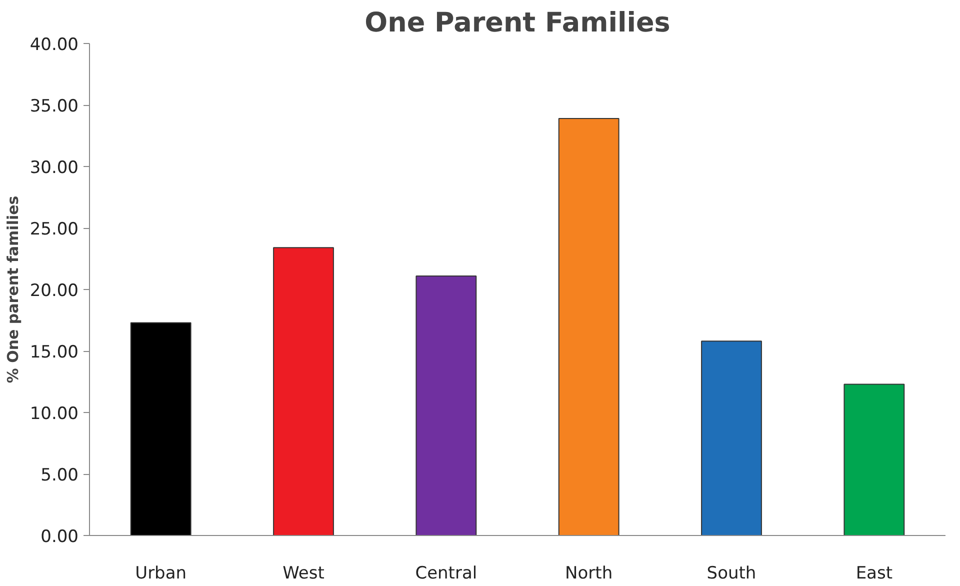 The width and height of the screenshot is (960, 586). I want to click on y-axis-title: % One parent families, so click(13, 290).